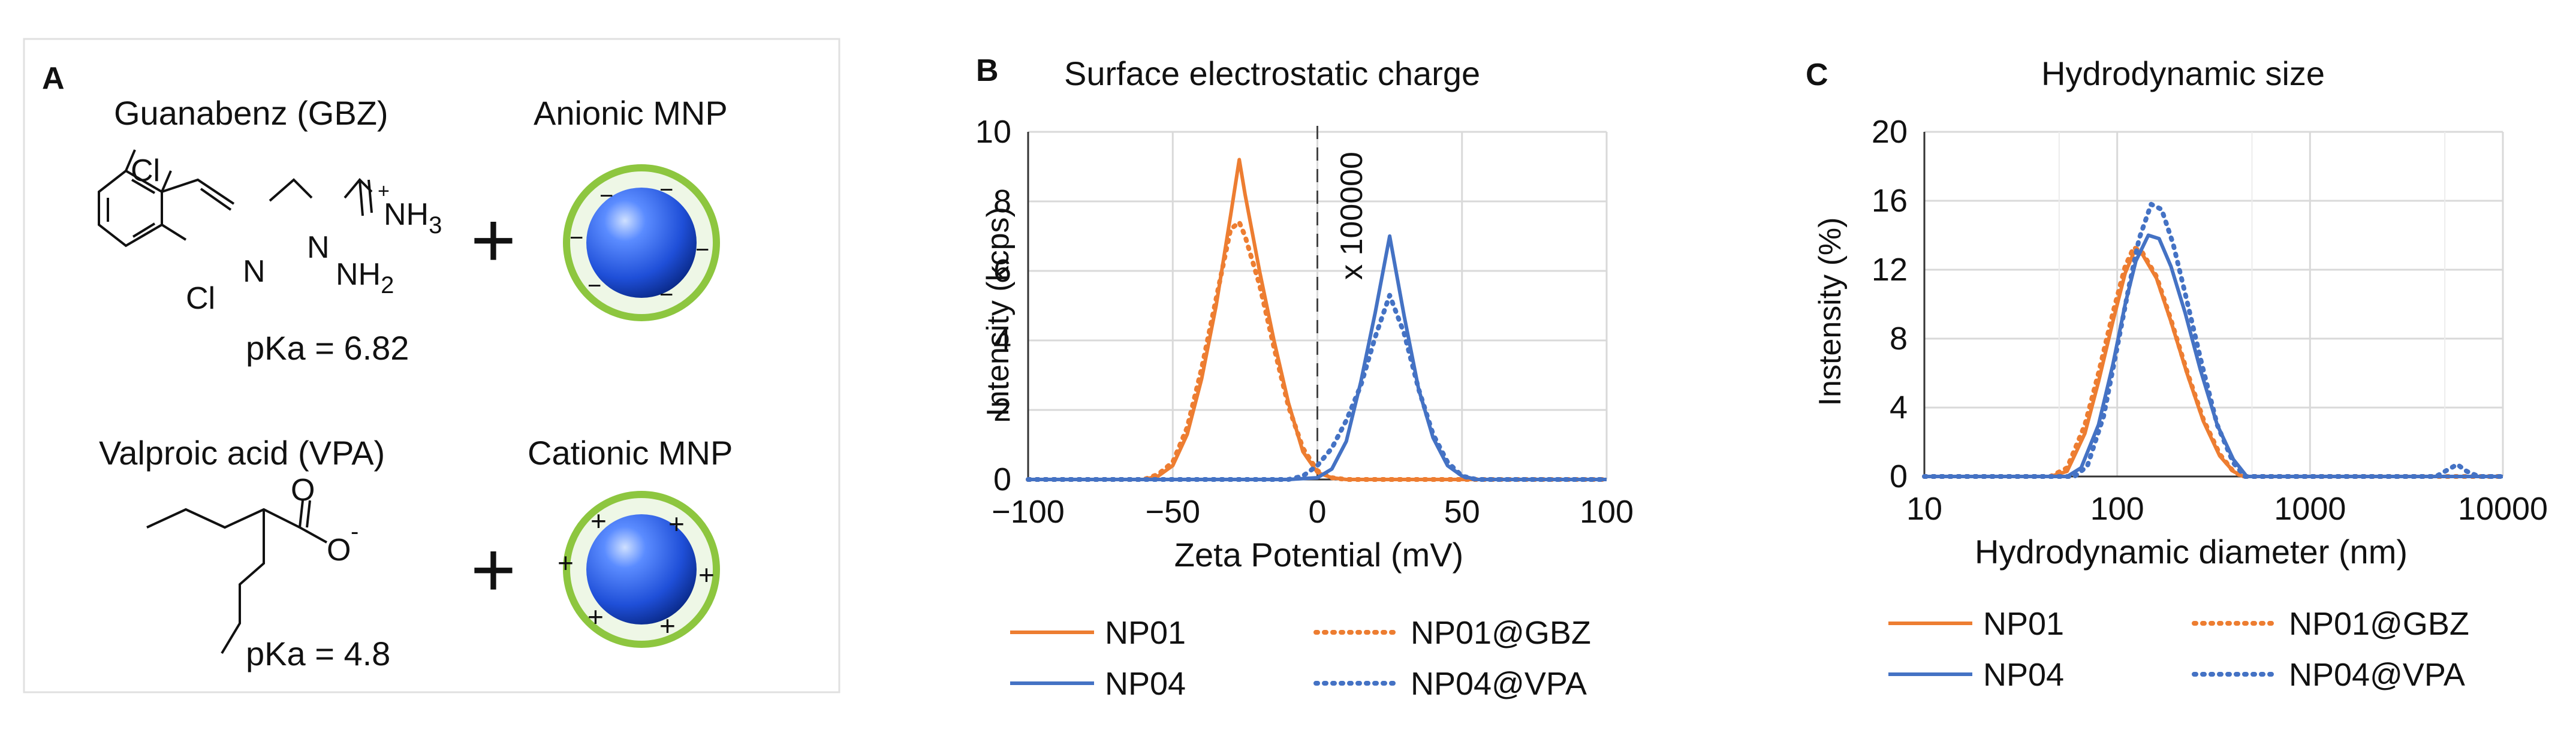 The width and height of the screenshot is (2576, 730). What do you see at coordinates (993, 132) in the screenshot?
I see `y-tick-label: 10` at bounding box center [993, 132].